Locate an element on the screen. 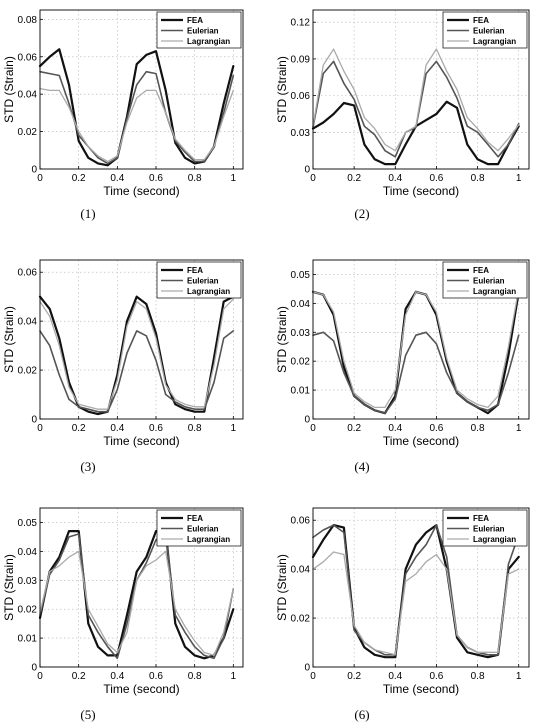 The width and height of the screenshot is (545, 723). y-tick-label: 0.05 is located at coordinates (301, 275).